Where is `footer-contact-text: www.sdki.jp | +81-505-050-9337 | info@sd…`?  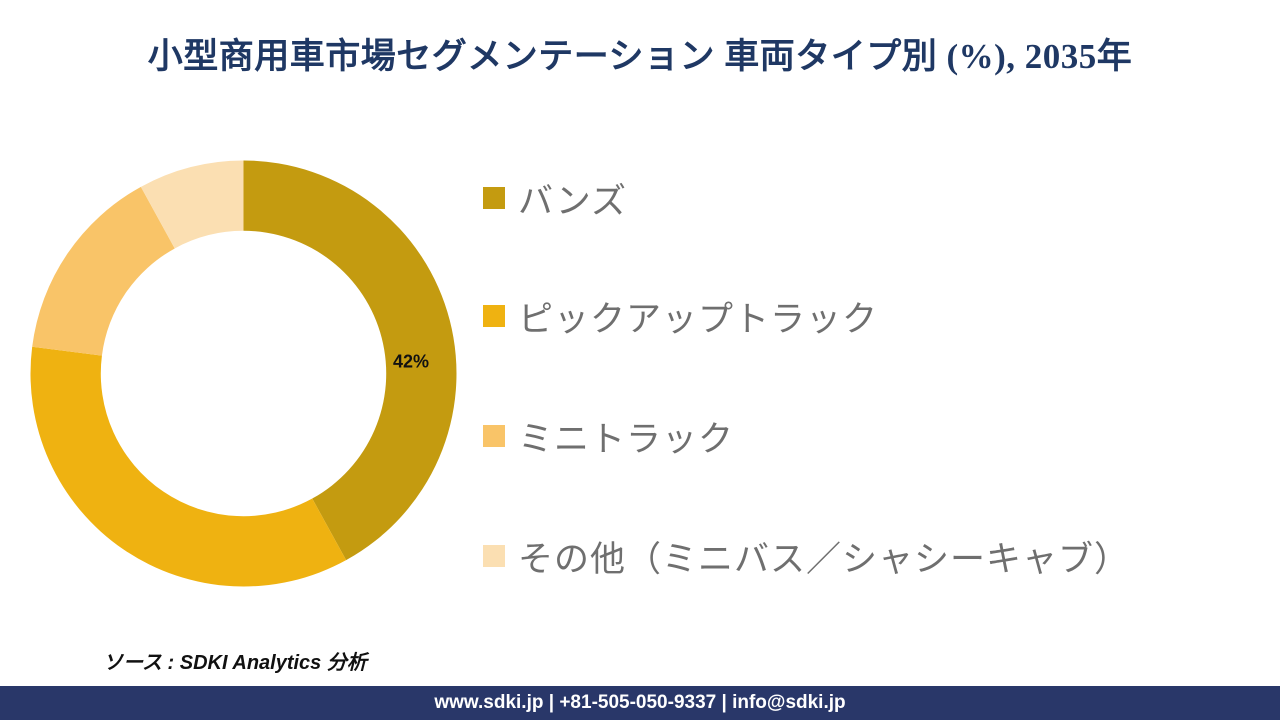 footer-contact-text: www.sdki.jp | +81-505-050-9337 | info@sd… is located at coordinates (640, 702).